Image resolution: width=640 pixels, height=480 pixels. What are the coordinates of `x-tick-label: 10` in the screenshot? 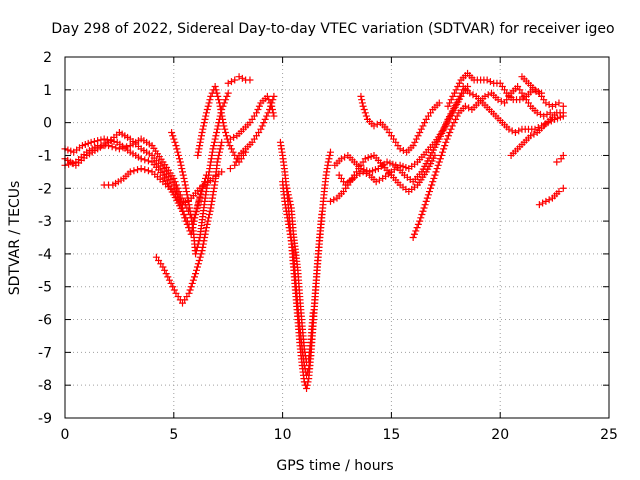 It's located at (283, 435).